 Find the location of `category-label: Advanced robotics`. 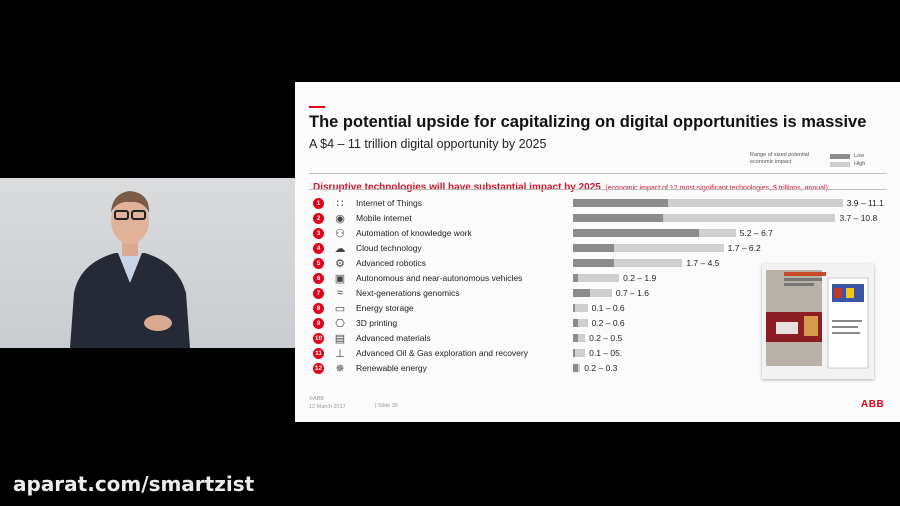

category-label: Advanced robotics is located at coordinates (391, 263).